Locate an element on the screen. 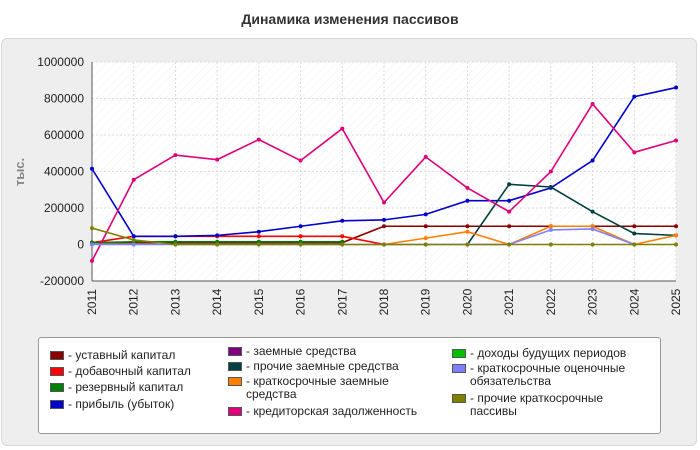 The width and height of the screenshot is (700, 450). legend-item: - добавочный капитал is located at coordinates (155, 371).